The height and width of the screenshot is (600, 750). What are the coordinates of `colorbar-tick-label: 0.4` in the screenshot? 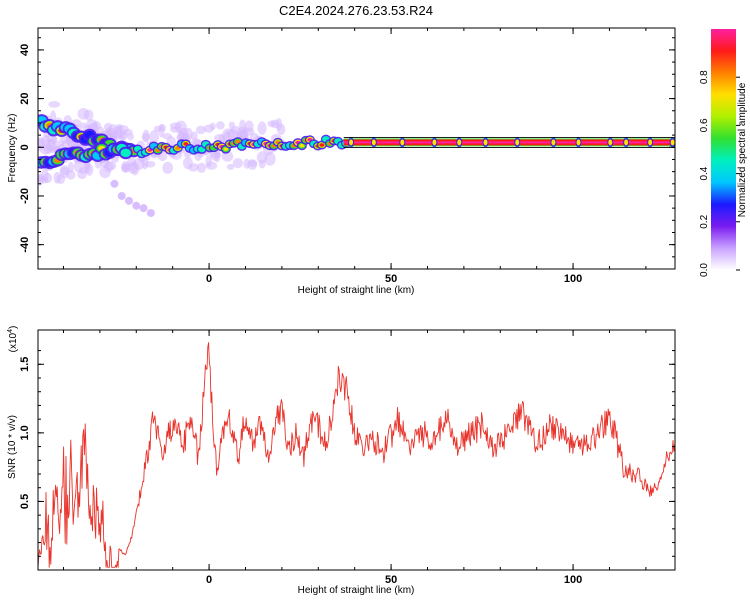 It's located at (704, 173).